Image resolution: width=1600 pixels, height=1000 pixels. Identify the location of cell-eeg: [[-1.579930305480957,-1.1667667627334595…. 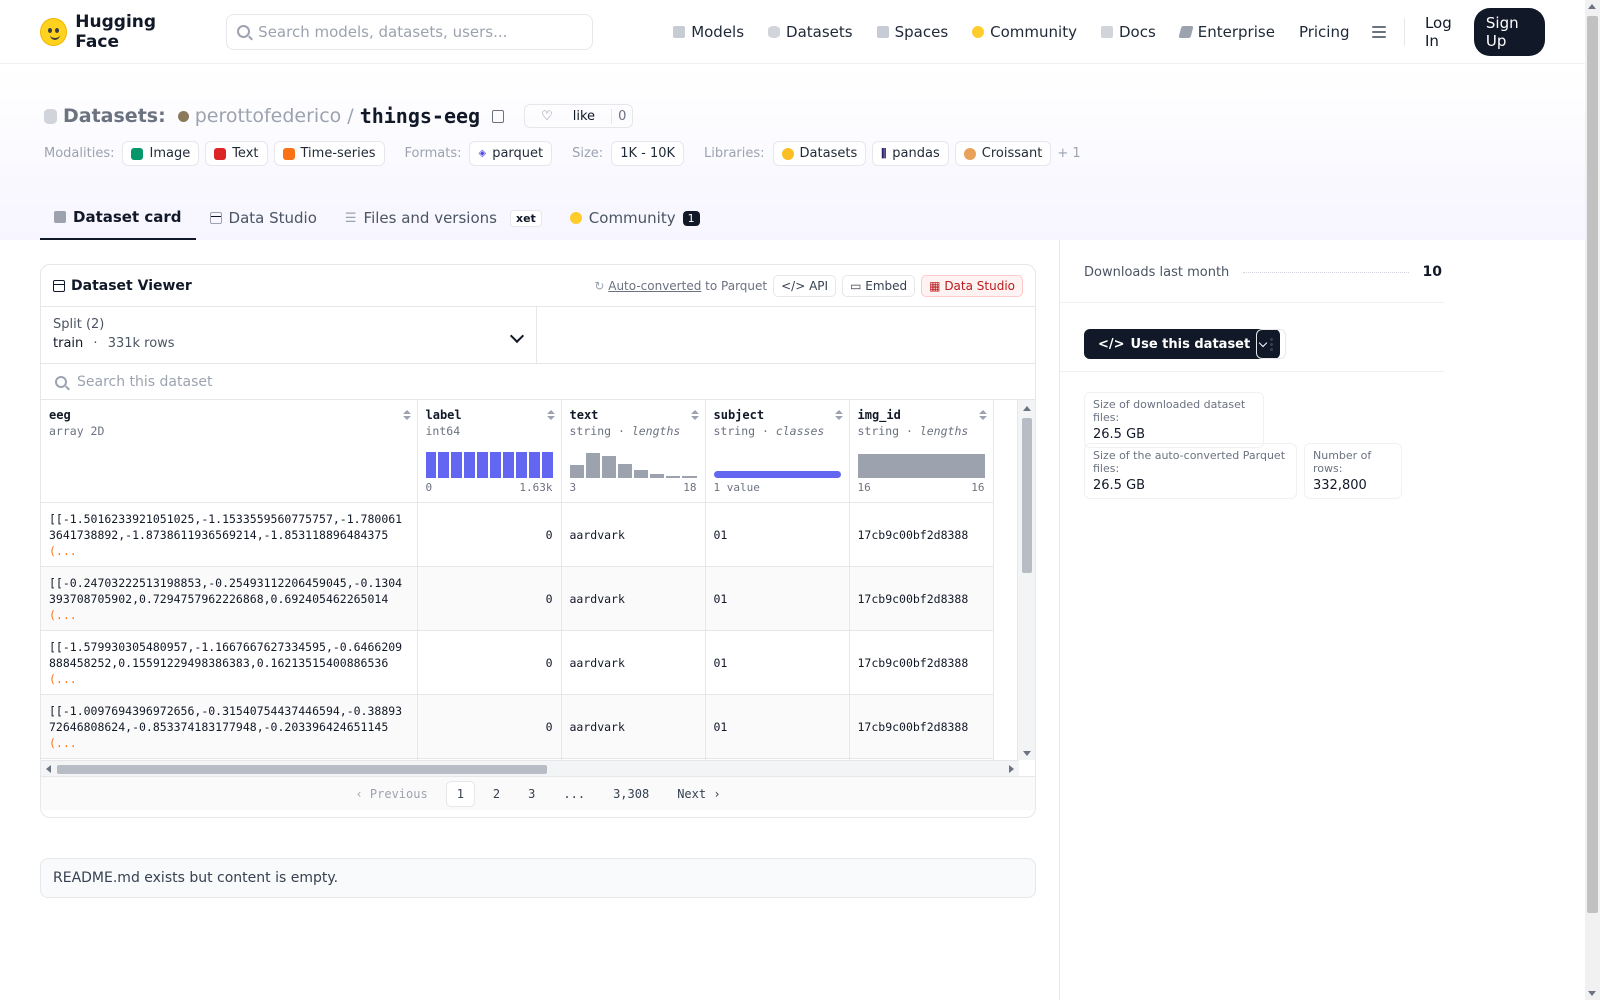
(229, 662).